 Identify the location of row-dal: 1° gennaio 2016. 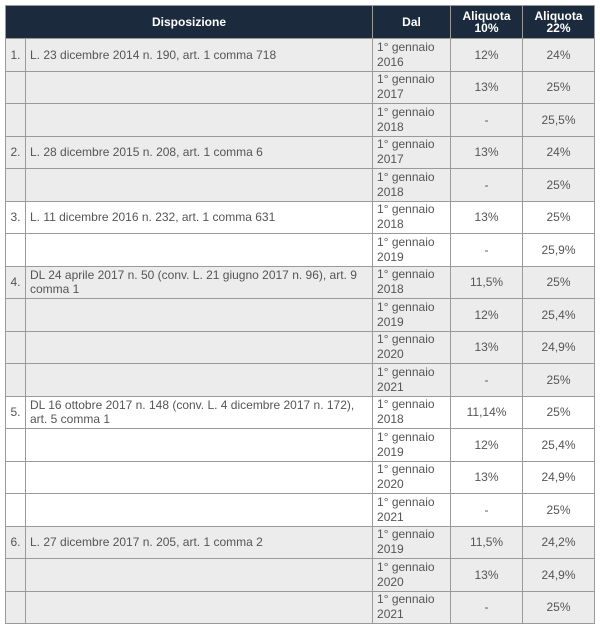
(412, 55).